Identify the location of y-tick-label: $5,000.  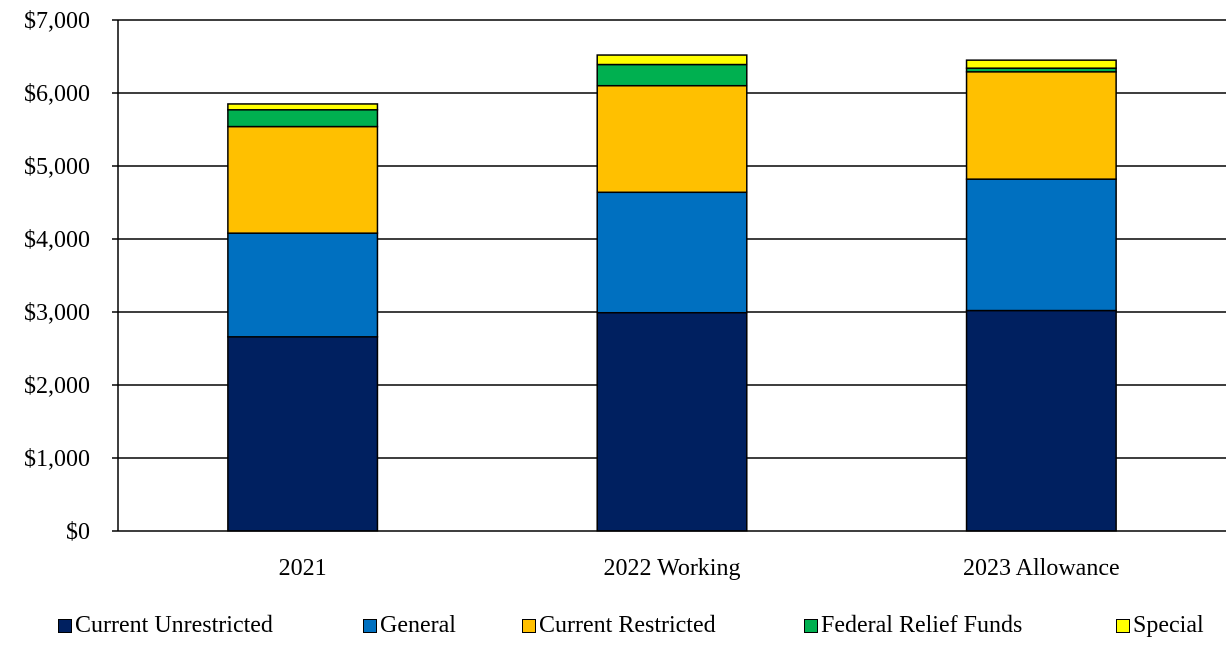
(57, 167).